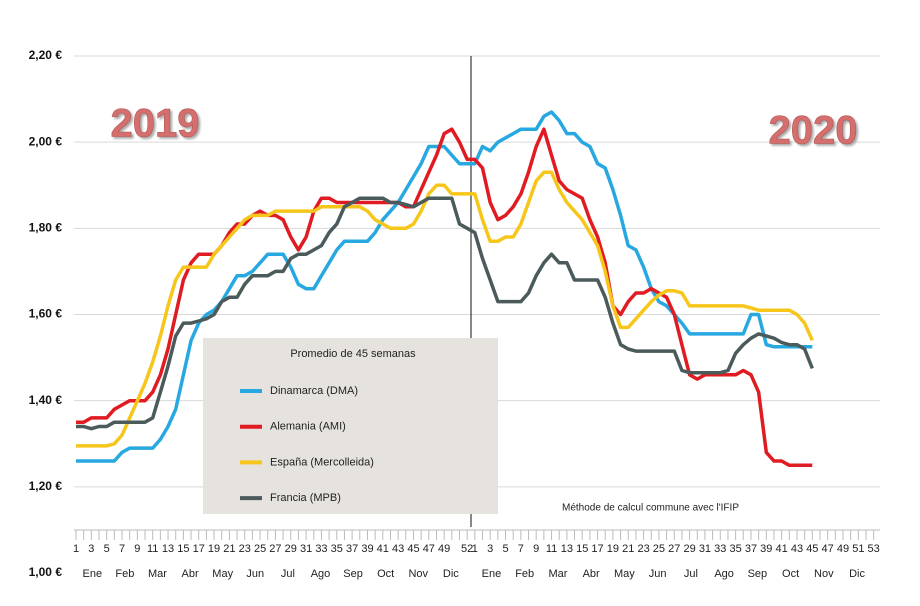 The image size is (920, 606). Describe the element at coordinates (305, 498) in the screenshot. I see `legend-label: Francia (MPB)` at that location.